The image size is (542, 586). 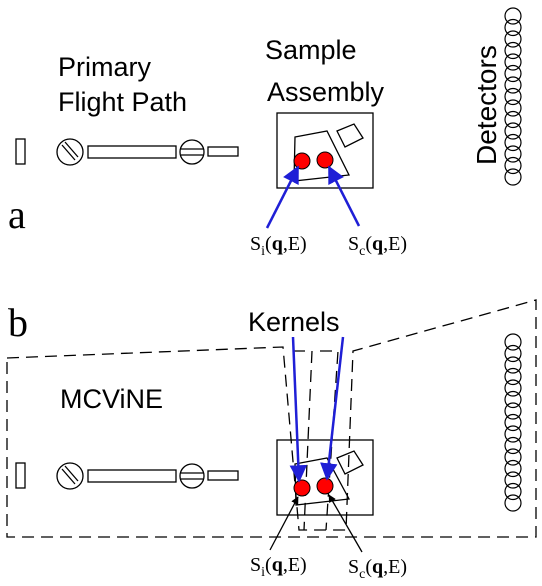 What do you see at coordinates (311, 50) in the screenshot?
I see `sample-assembly-label-line1: Sample` at bounding box center [311, 50].